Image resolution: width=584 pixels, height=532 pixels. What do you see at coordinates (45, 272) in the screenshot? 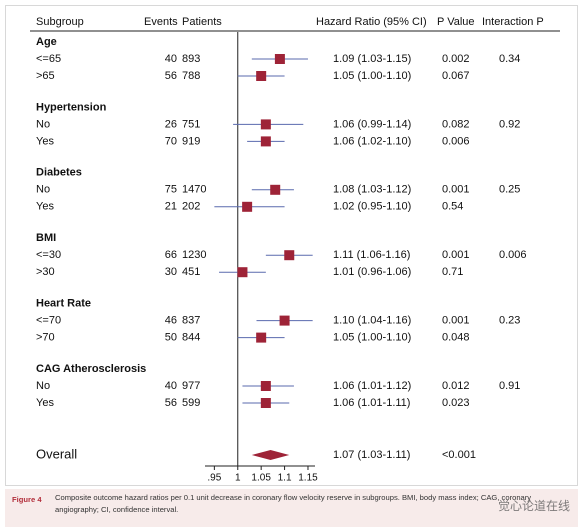
I see `row-label: >30` at bounding box center [45, 272].